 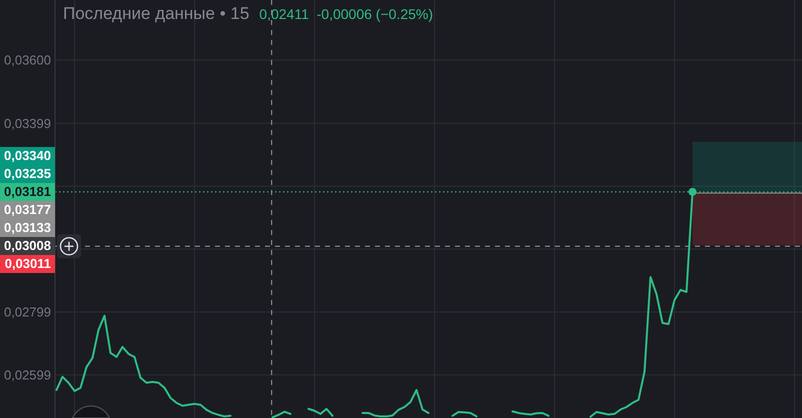 What do you see at coordinates (27, 60) in the screenshot?
I see `y-tick-label: 0,03600` at bounding box center [27, 60].